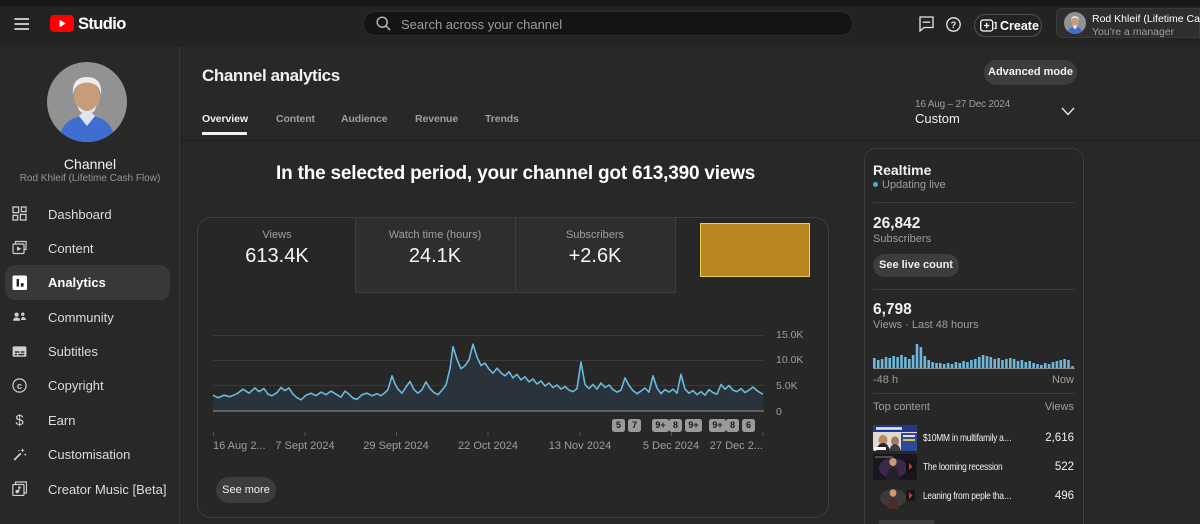  Describe the element at coordinates (19, 386) in the screenshot. I see `svg-text: c` at that location.